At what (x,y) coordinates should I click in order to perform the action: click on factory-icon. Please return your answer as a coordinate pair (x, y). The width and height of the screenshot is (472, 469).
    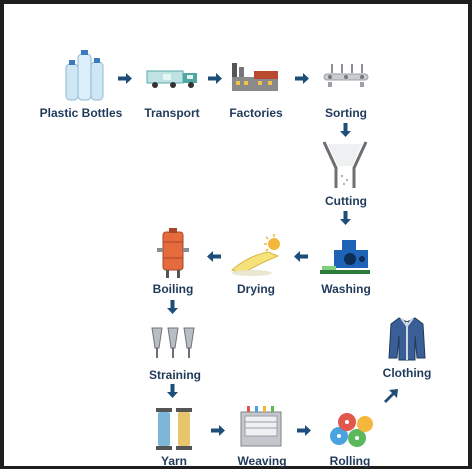
    Looking at the image, I should click on (255, 77).